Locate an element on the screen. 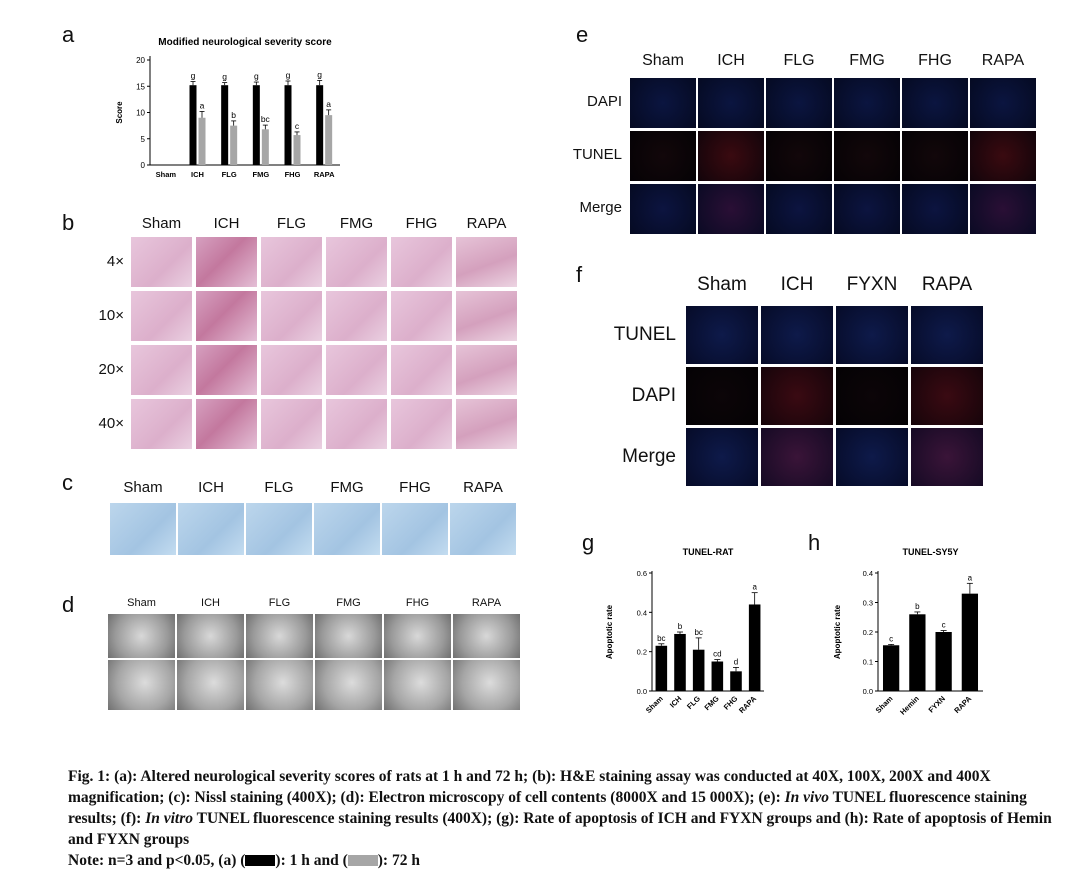  panel-b-row-label: 10× is located at coordinates (111, 315).